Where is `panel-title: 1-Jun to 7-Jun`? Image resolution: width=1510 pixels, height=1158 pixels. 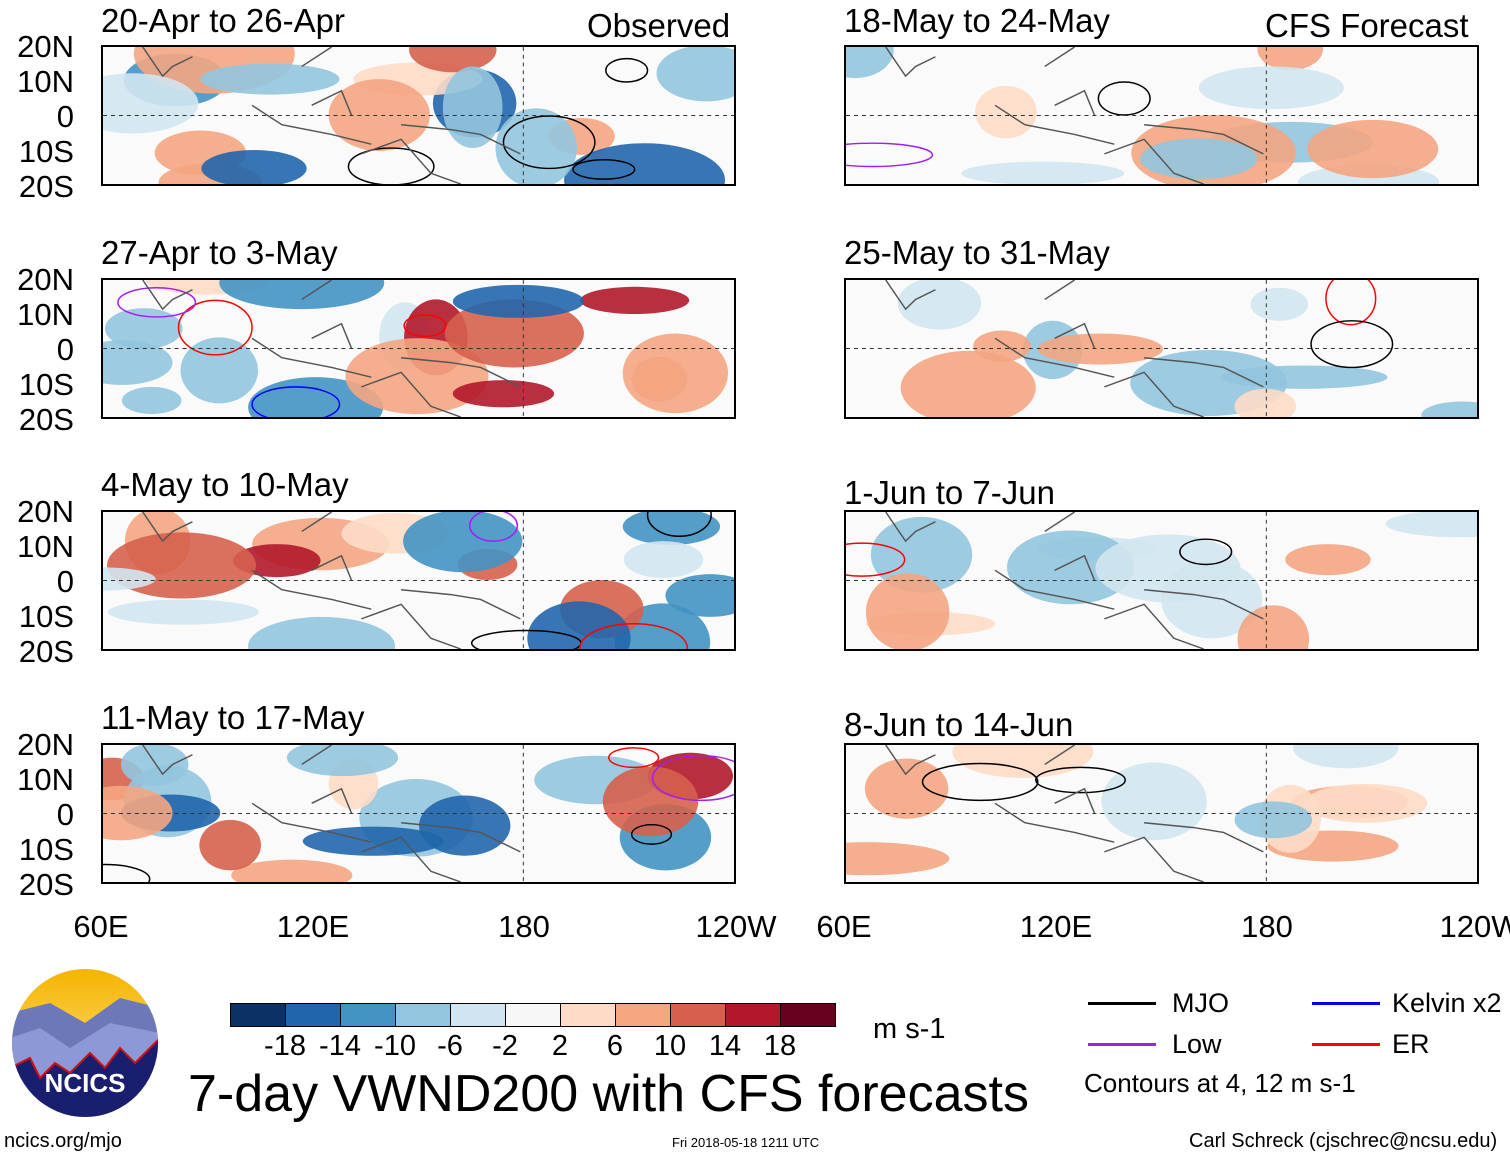
panel-title: 1-Jun to 7-Jun is located at coordinates (949, 492).